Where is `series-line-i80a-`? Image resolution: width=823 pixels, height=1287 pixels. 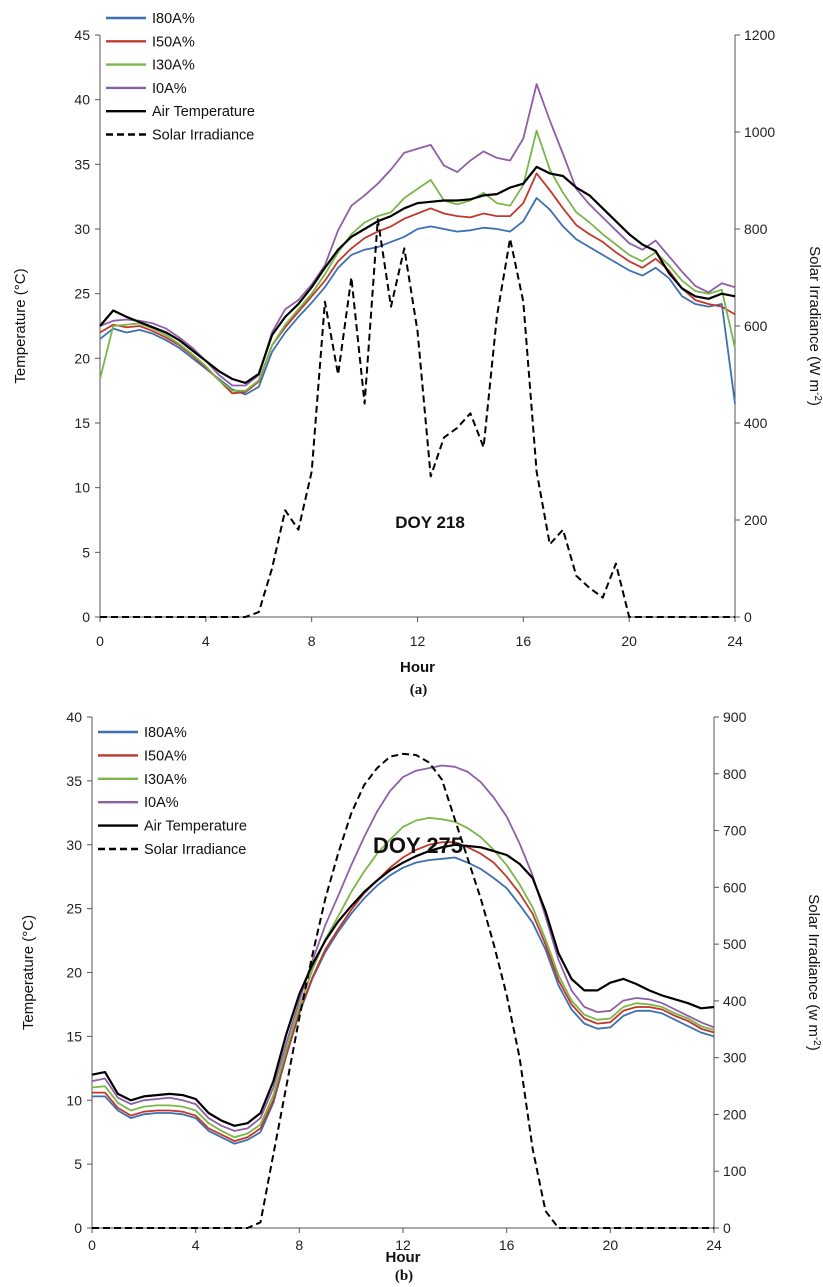 series-line-i80a- is located at coordinates (417, 300).